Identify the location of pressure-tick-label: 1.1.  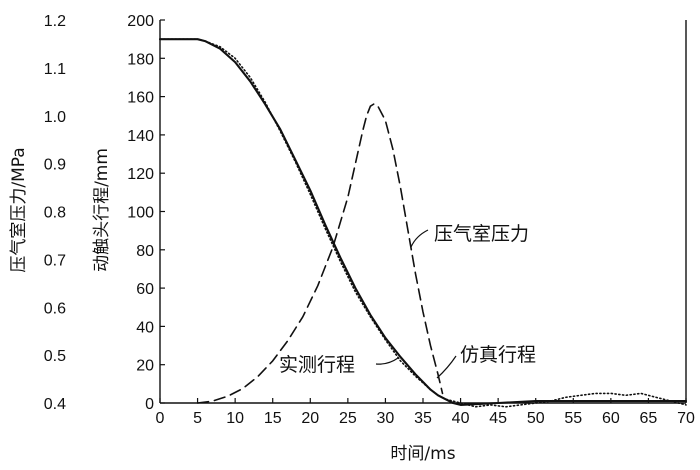
(55, 69).